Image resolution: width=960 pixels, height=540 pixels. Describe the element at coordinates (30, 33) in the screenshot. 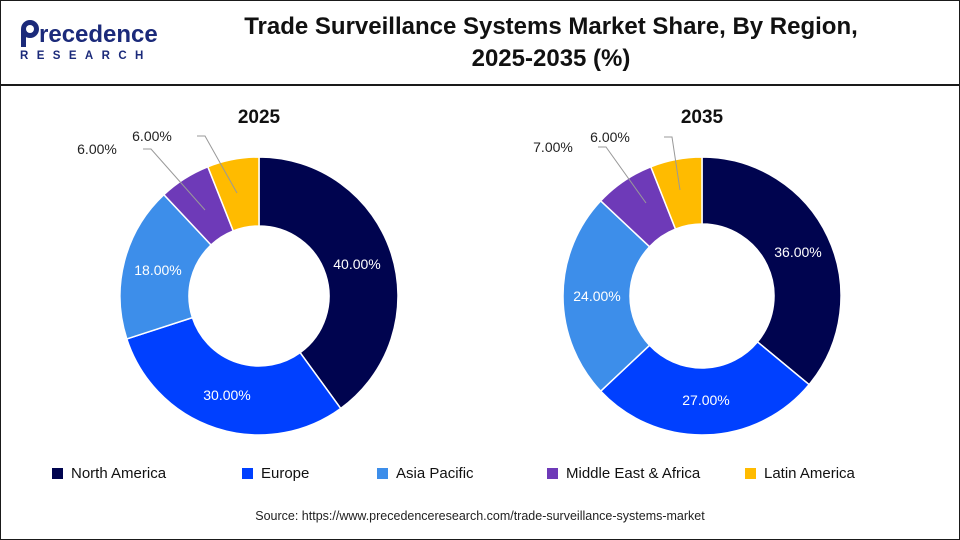

I see `logo-mark-icon` at that location.